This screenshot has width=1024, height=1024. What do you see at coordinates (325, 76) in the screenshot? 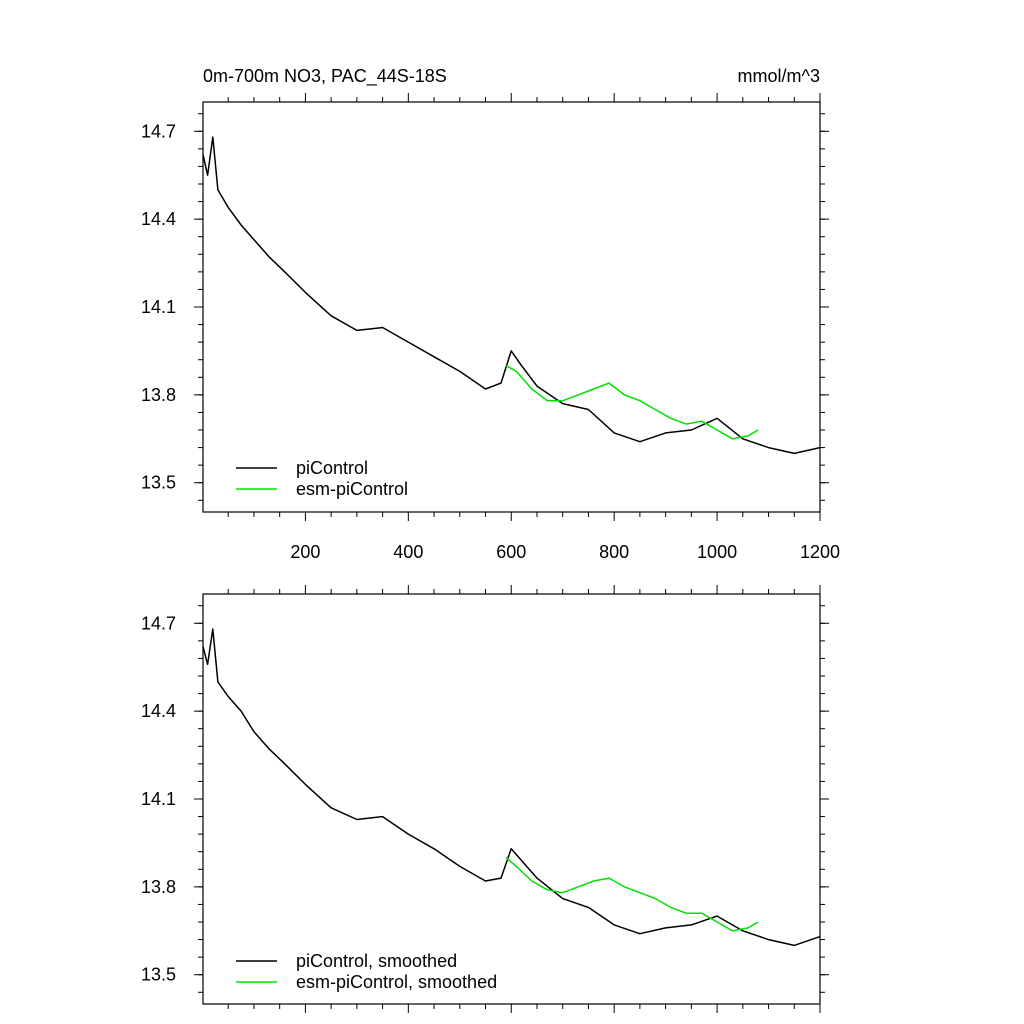
I see `chart-title: 0m-700m NO3, PAC_44S-18S` at bounding box center [325, 76].